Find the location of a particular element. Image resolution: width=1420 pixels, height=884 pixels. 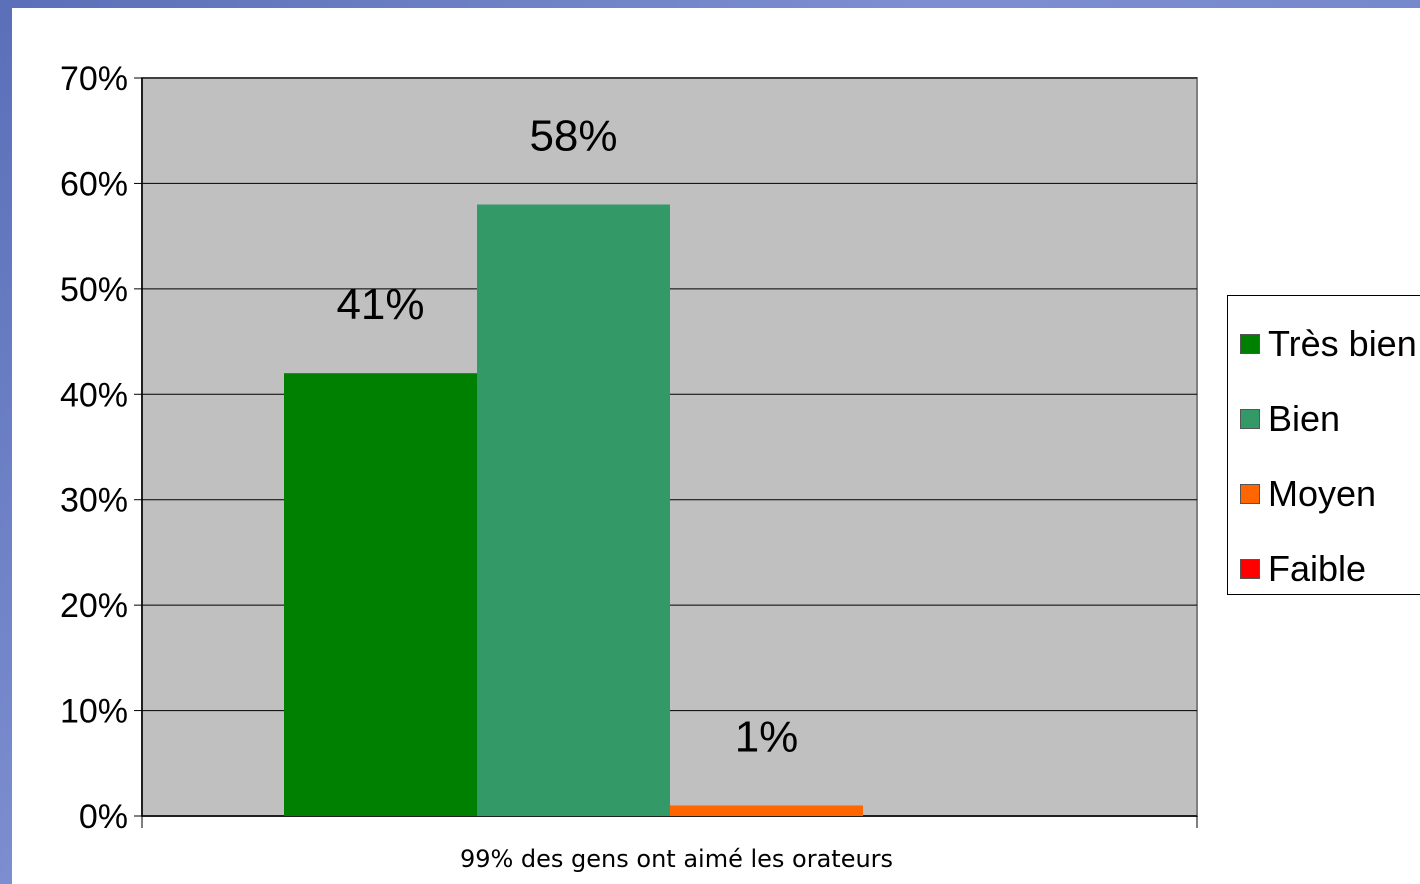

legend-label: Très bien is located at coordinates (1342, 343).